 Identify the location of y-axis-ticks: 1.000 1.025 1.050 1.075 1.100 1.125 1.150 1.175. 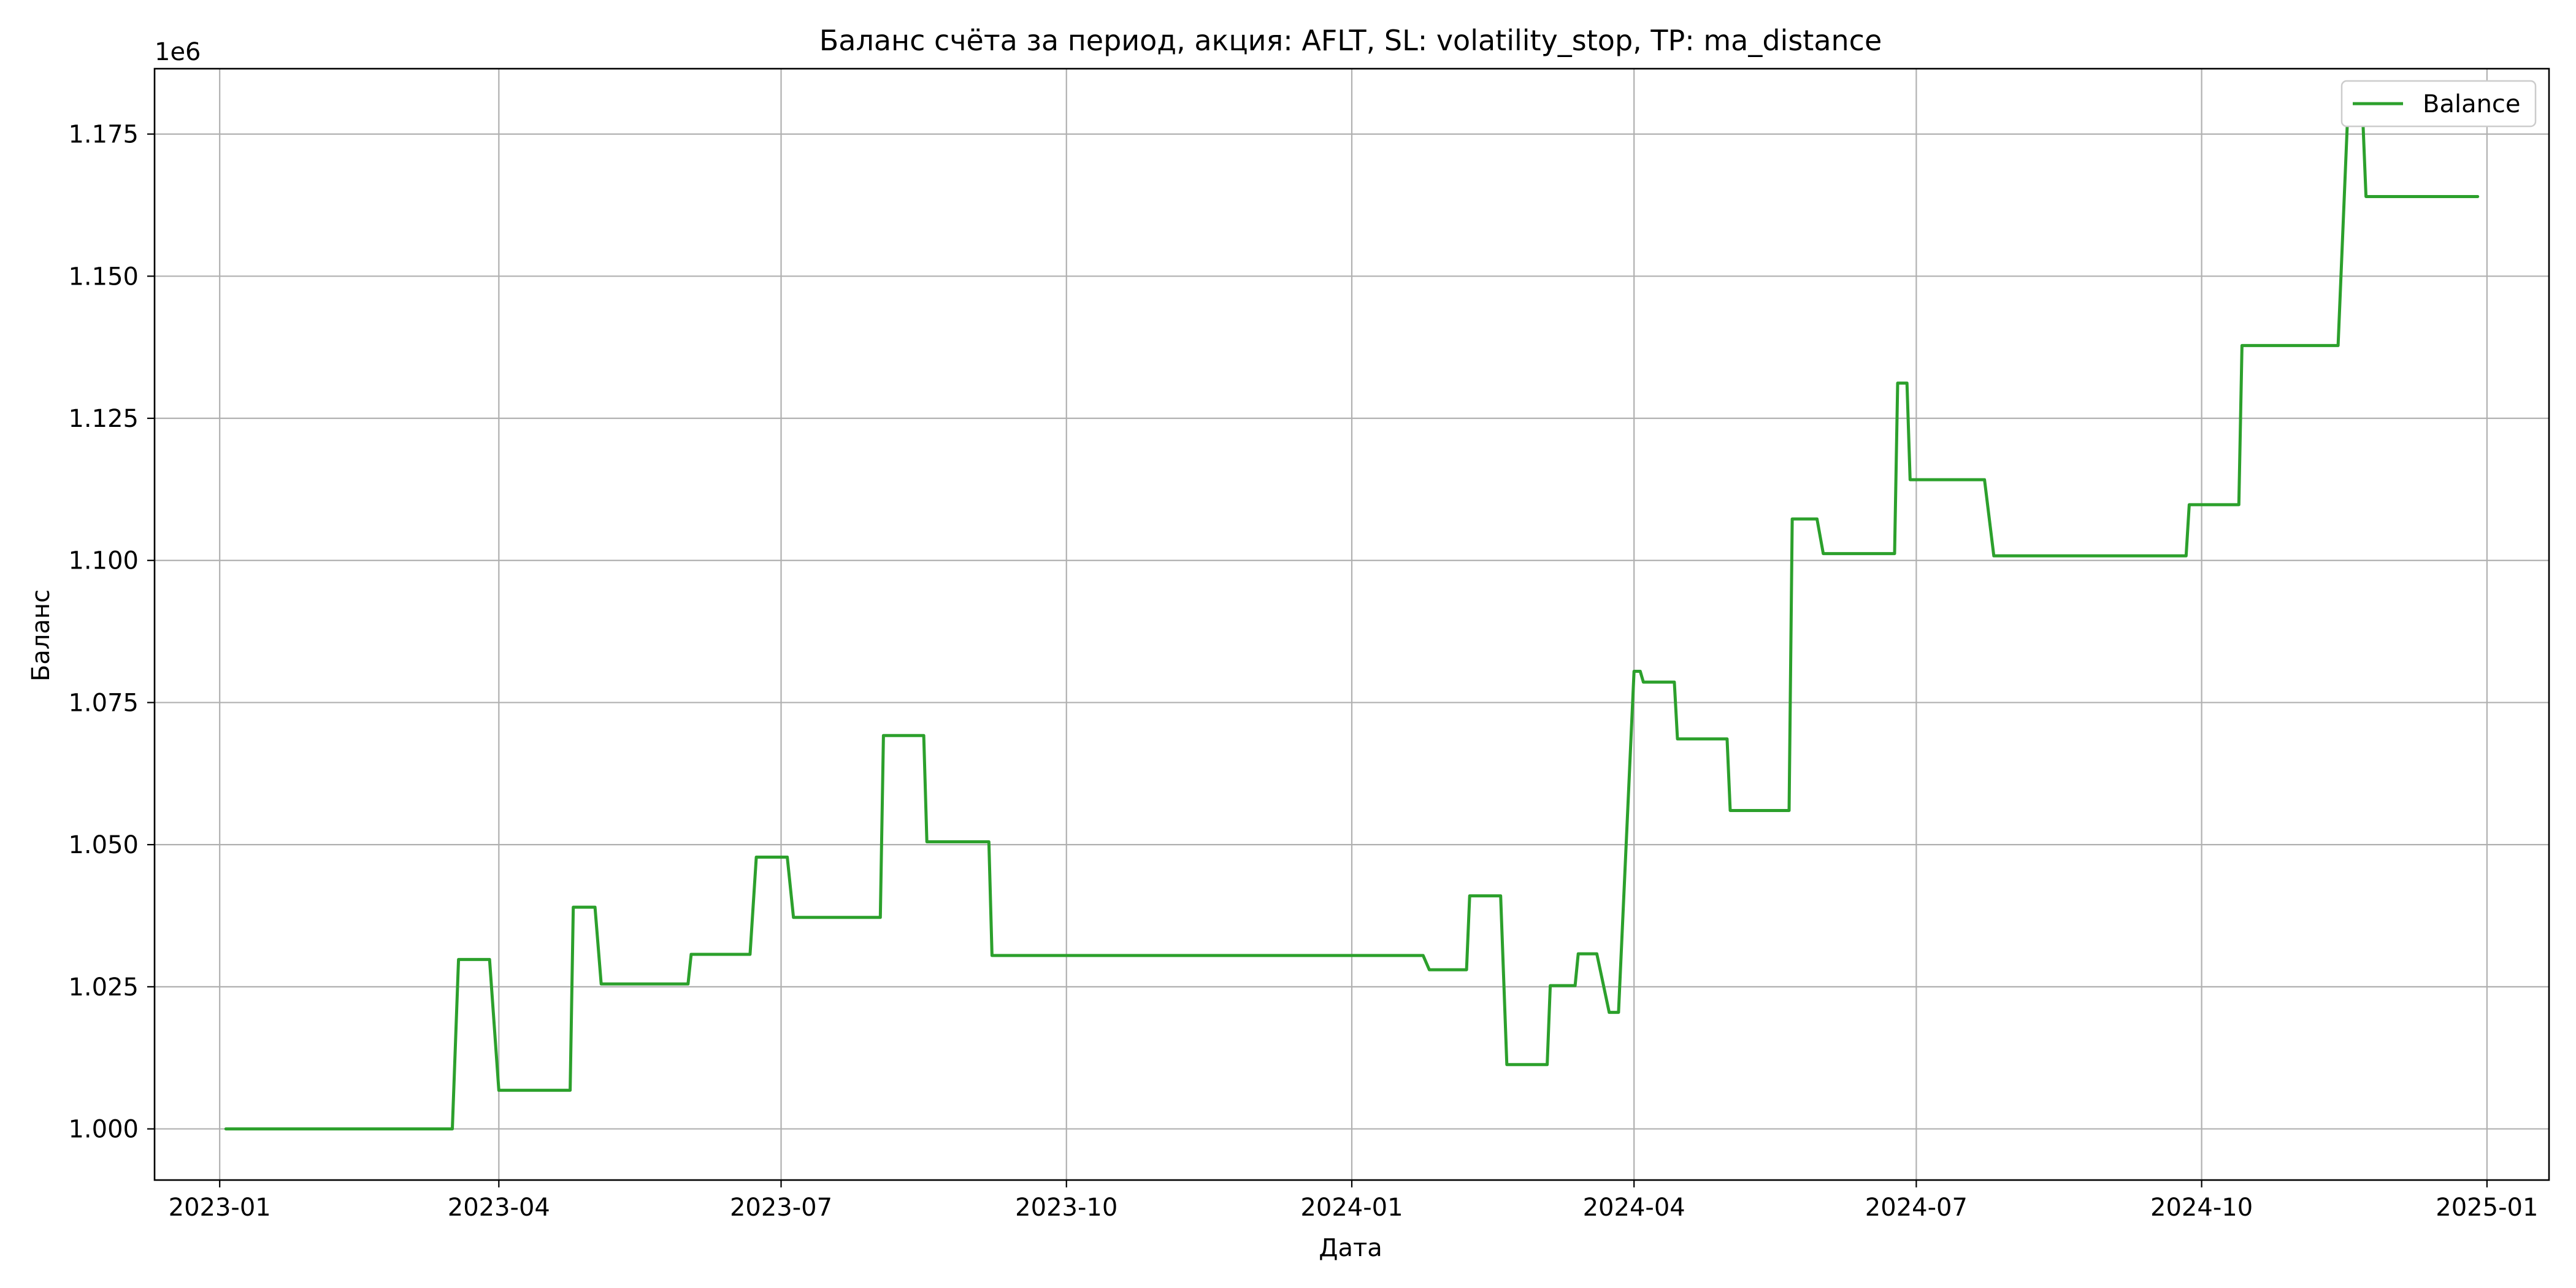
(111, 632).